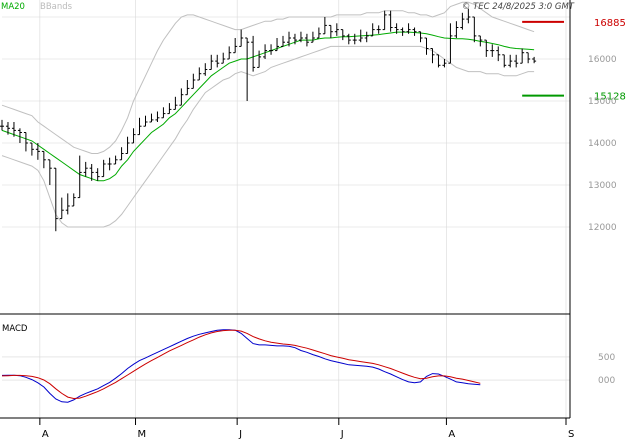 The image size is (627, 444). Describe the element at coordinates (571, 434) in the screenshot. I see `month-tick-label: S` at that location.